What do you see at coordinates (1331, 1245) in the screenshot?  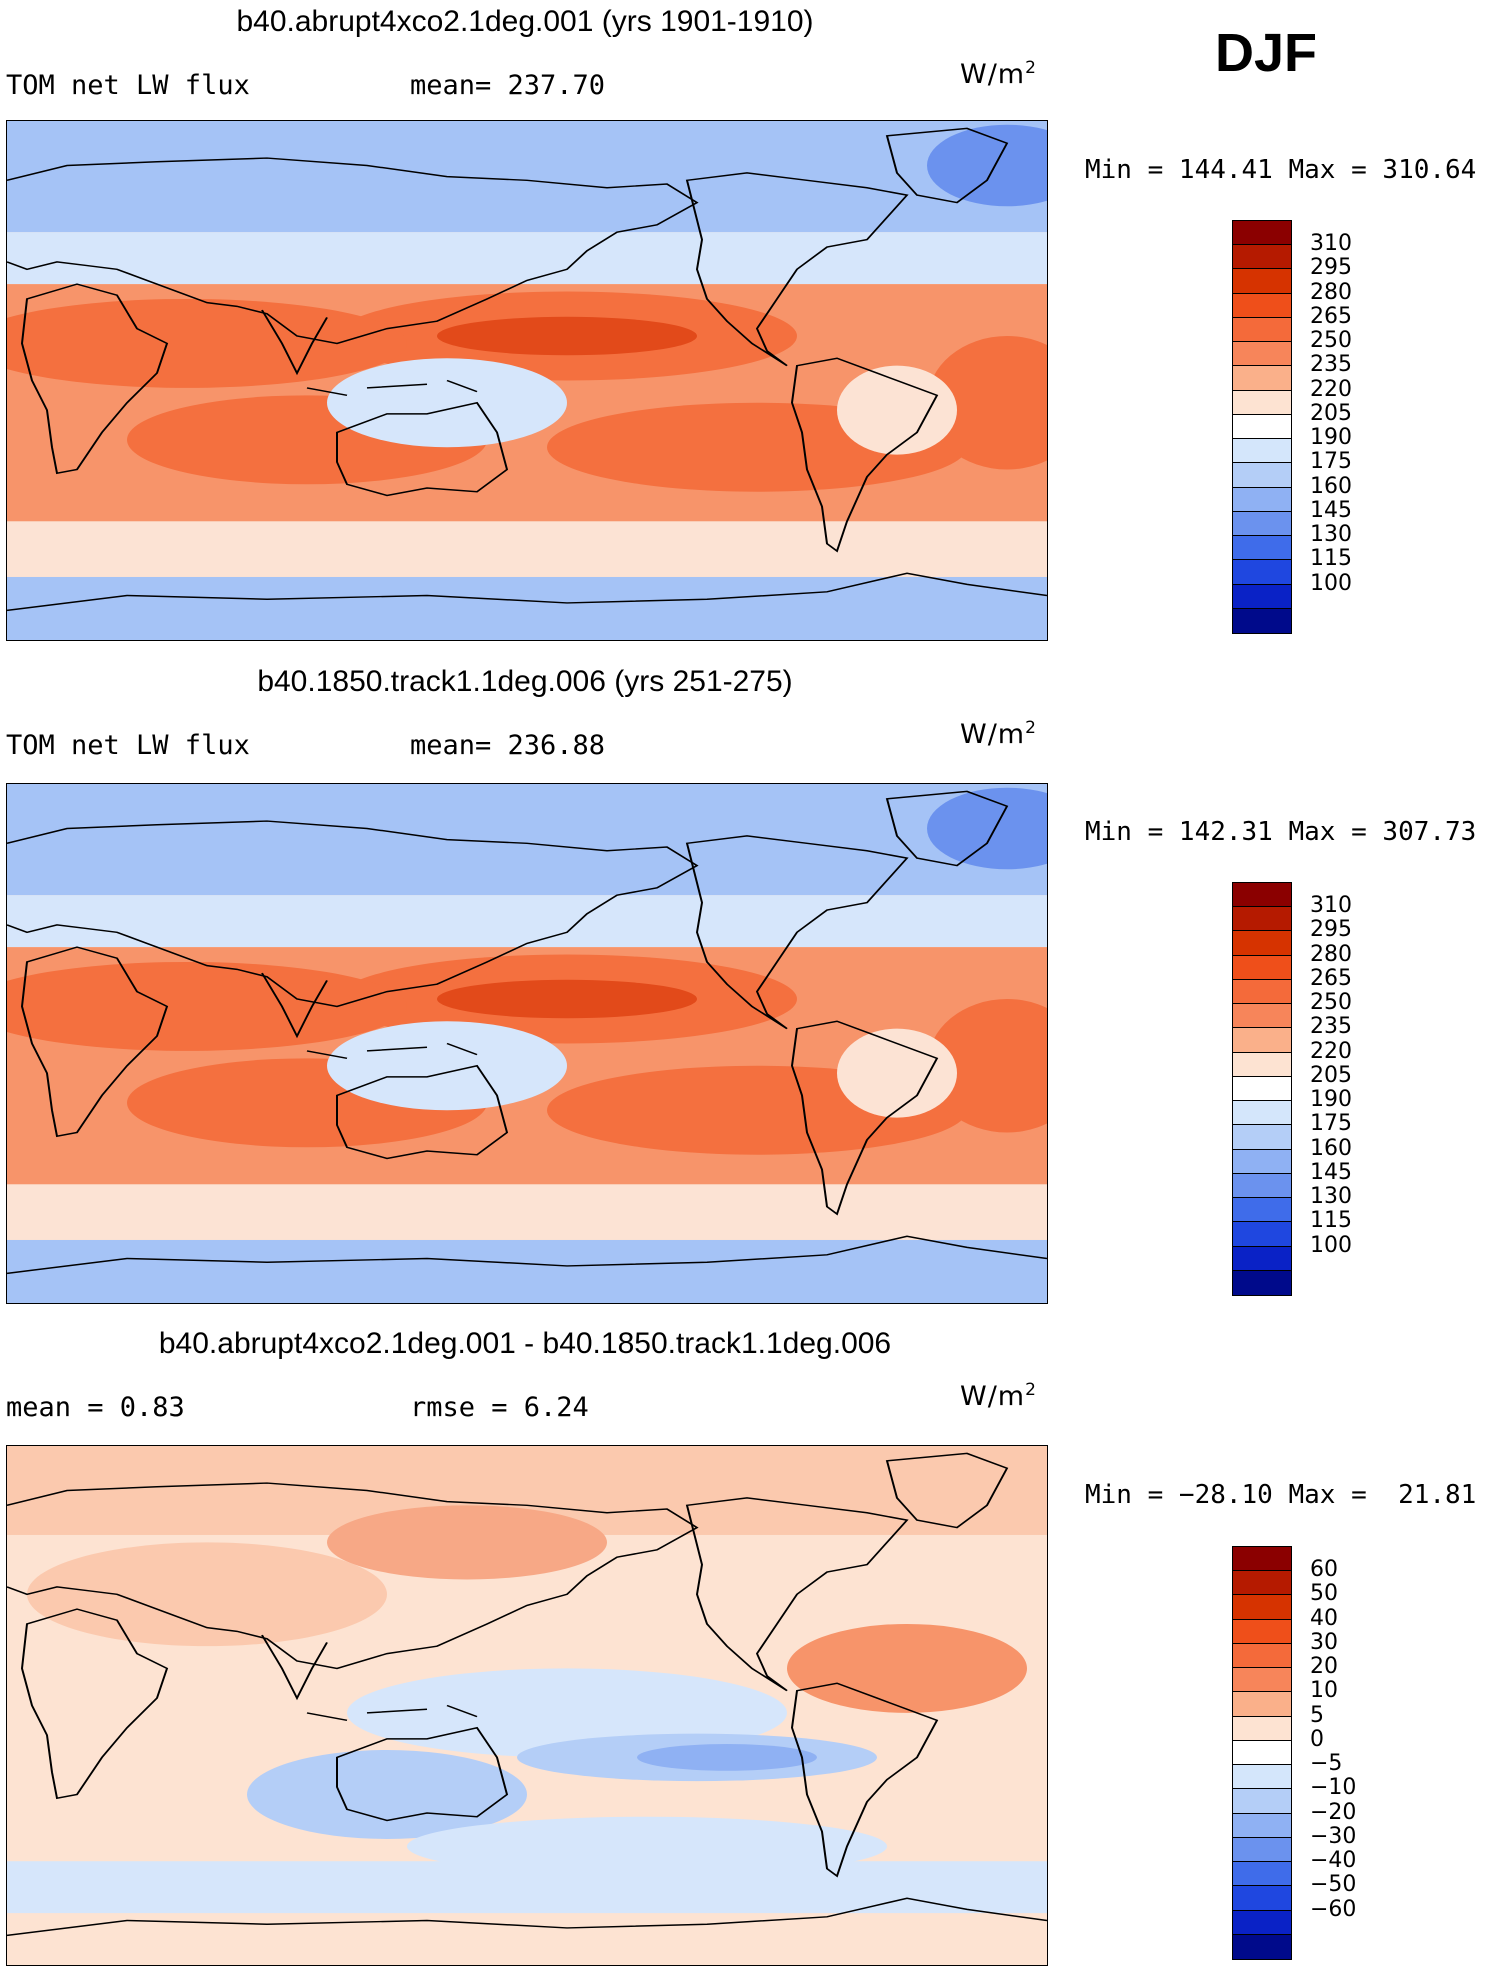 I see `colorbar-tick-label: 100` at bounding box center [1331, 1245].